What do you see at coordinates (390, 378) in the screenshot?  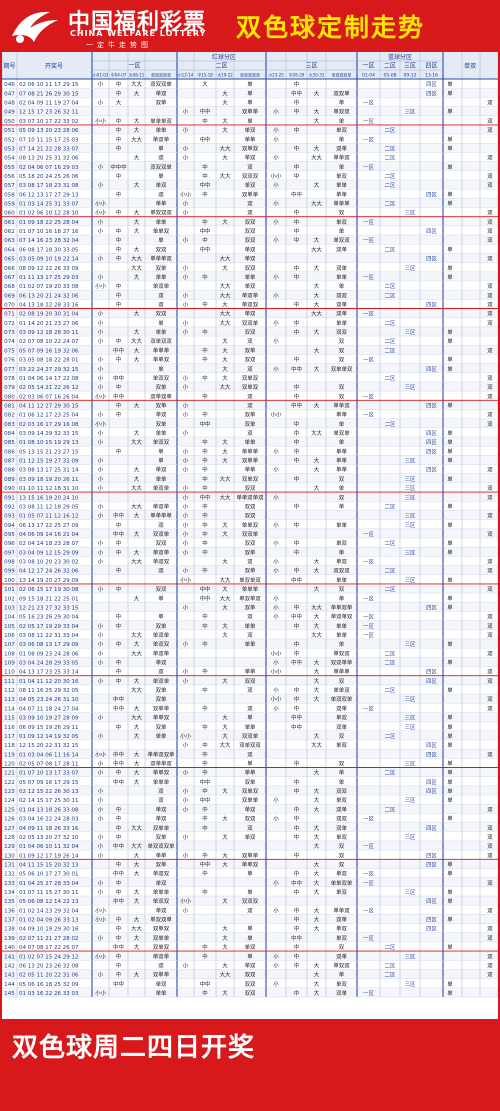 I see `blue-zone-cell: 二区` at bounding box center [390, 378].